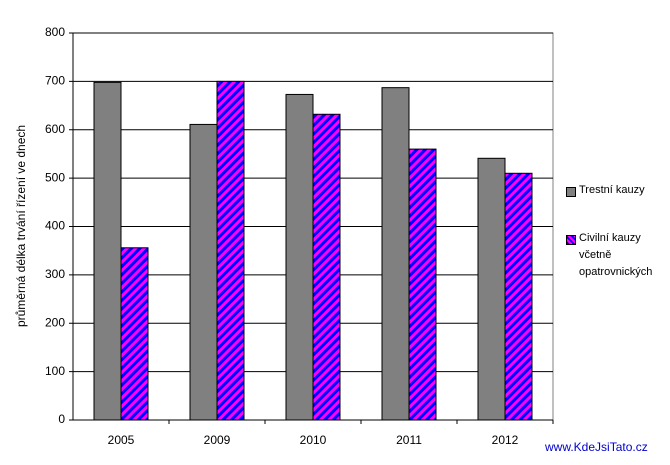 Image resolution: width=670 pixels, height=465 pixels. I want to click on y-tick-label: 0, so click(61, 419).